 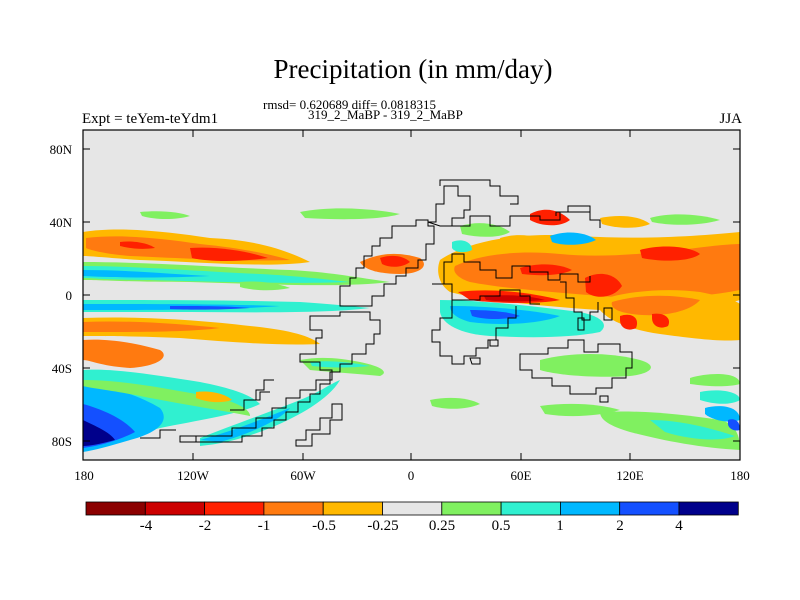 I want to click on colorbar-label: -0.5, so click(x=324, y=526).